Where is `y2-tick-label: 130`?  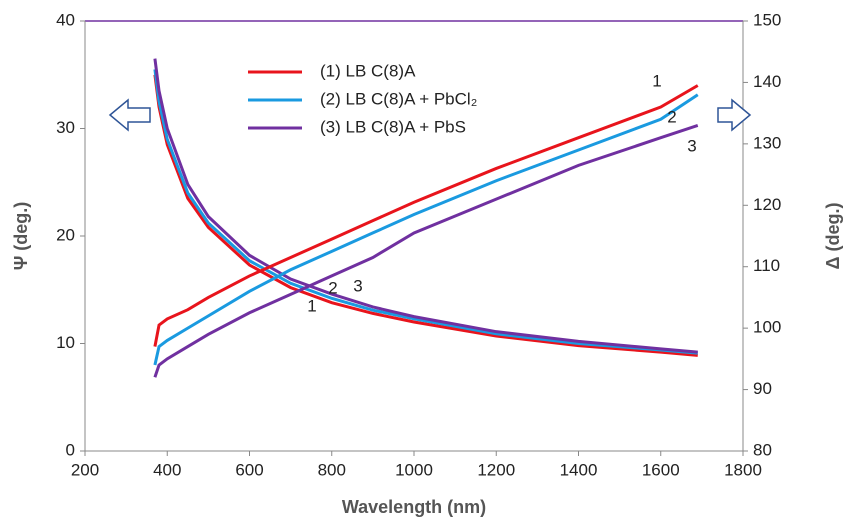
y2-tick-label: 130 is located at coordinates (767, 142).